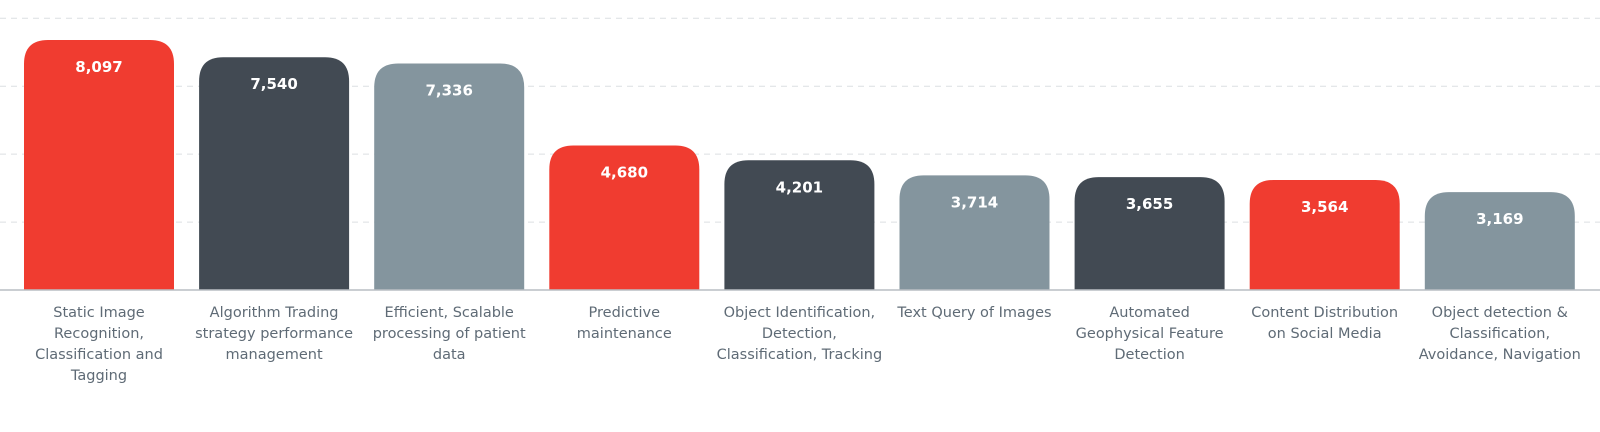 The width and height of the screenshot is (1600, 432). What do you see at coordinates (449, 313) in the screenshot?
I see `category-label-line: Efficient, Scalable` at bounding box center [449, 313].